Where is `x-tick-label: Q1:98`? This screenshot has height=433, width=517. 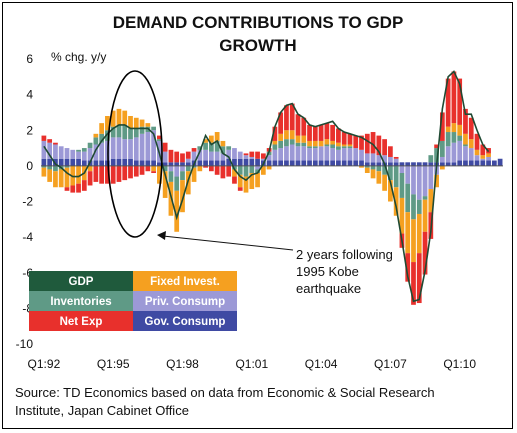 x-tick-label: Q1:98 is located at coordinates (182, 364).